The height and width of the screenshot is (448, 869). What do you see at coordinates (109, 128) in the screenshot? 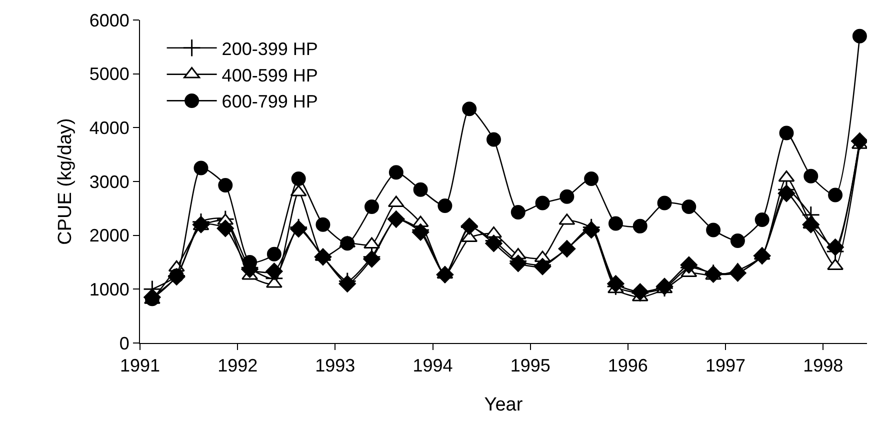
I see `y-tick-label: 4000` at bounding box center [109, 128].